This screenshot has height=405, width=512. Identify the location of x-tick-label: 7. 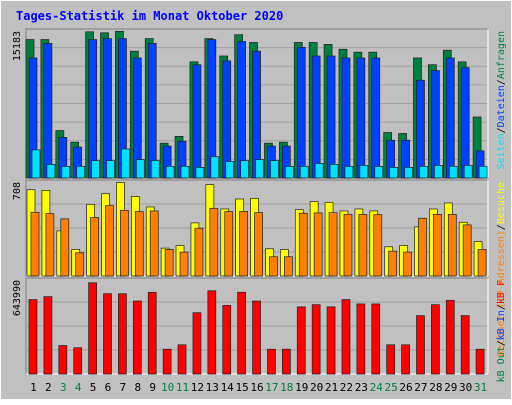
(123, 387).